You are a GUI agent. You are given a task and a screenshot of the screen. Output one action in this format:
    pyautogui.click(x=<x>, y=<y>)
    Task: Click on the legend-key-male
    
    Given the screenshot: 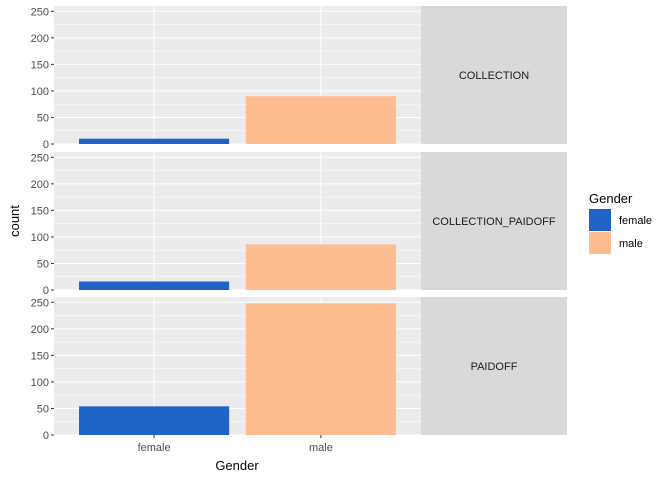 What is the action you would take?
    pyautogui.click(x=600, y=243)
    